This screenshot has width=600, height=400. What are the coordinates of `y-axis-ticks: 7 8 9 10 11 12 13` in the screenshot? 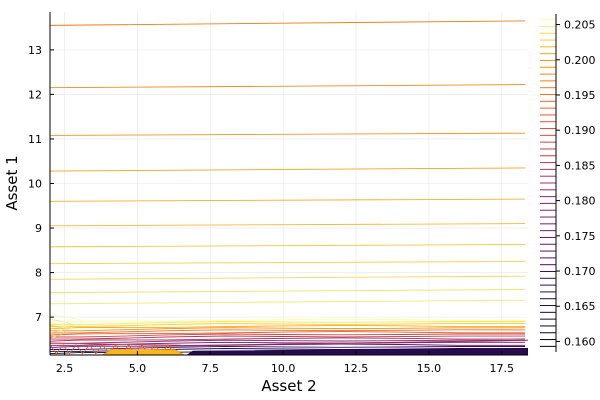 It's located at (41, 184).